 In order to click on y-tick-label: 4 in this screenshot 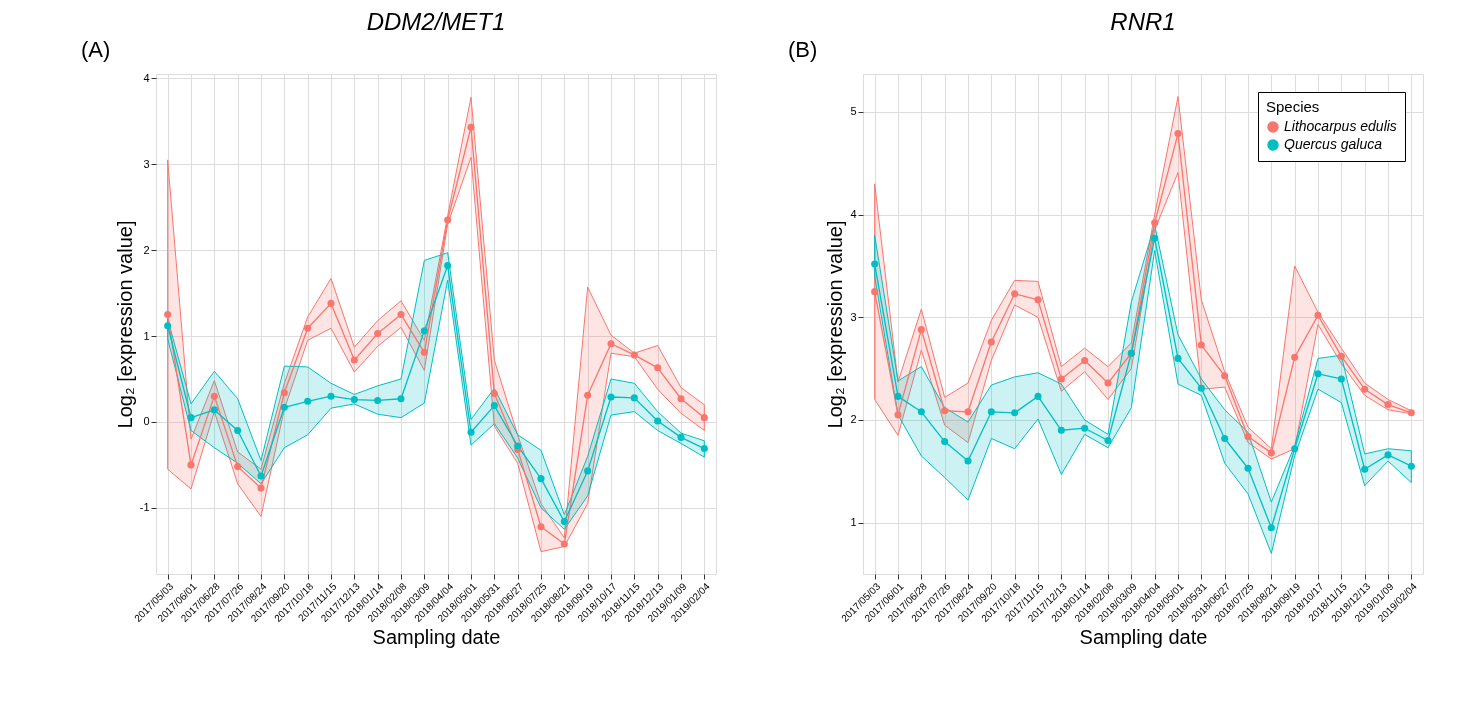, I will do `click(146, 77)`.